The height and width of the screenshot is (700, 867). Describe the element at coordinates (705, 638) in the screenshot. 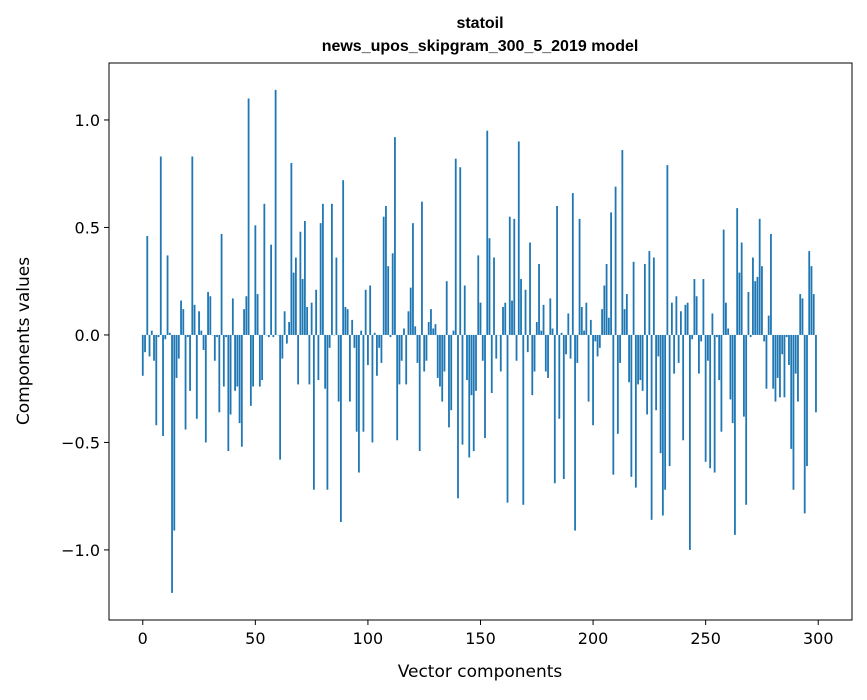

I see `x-tick-label: 250` at that location.